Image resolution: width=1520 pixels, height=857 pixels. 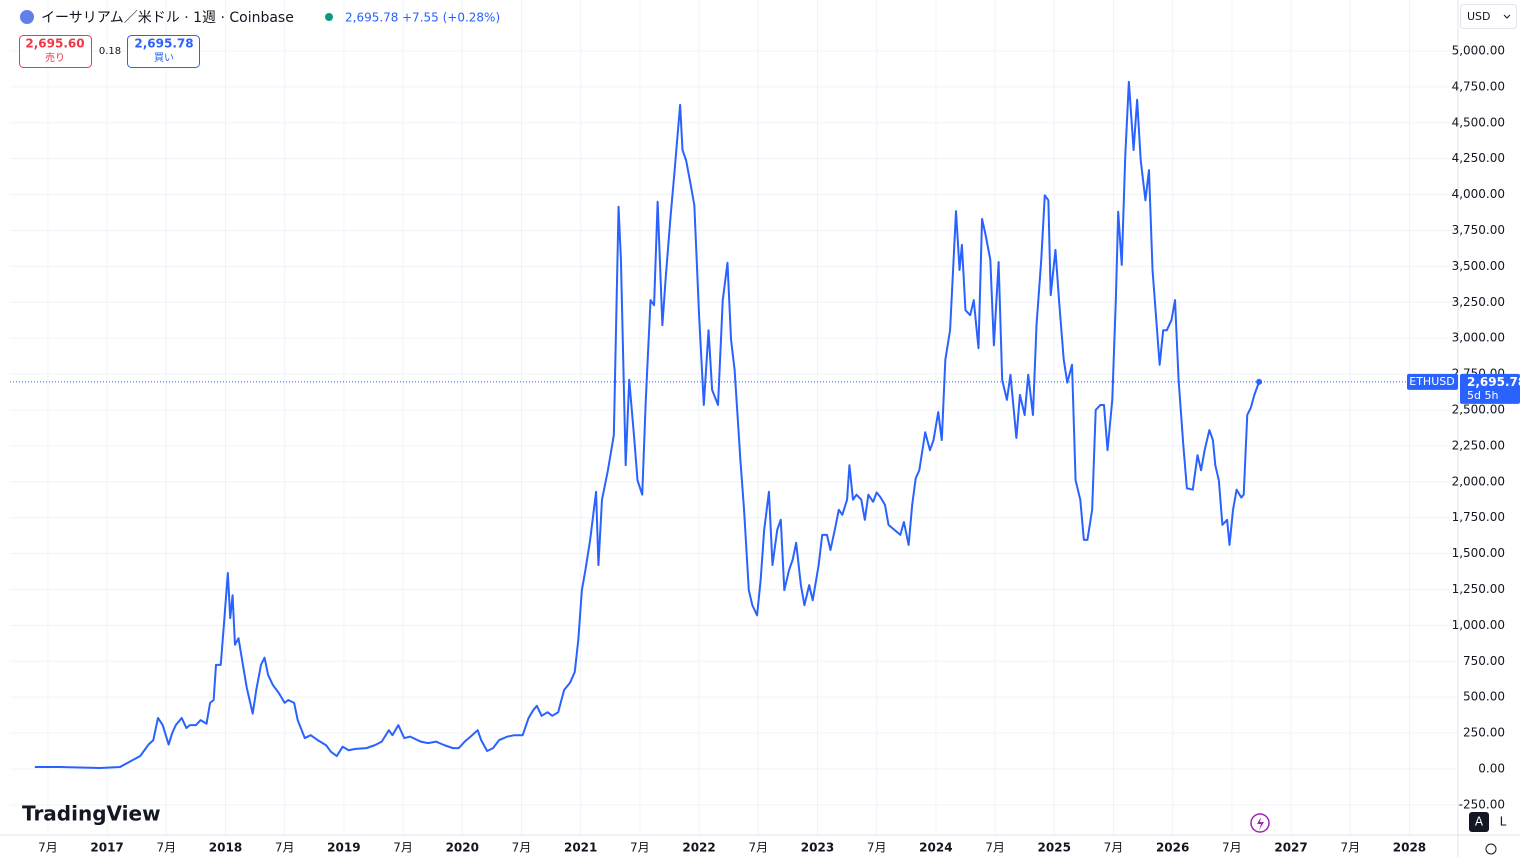 I want to click on x-tick-label: 2021, so click(x=580, y=848).